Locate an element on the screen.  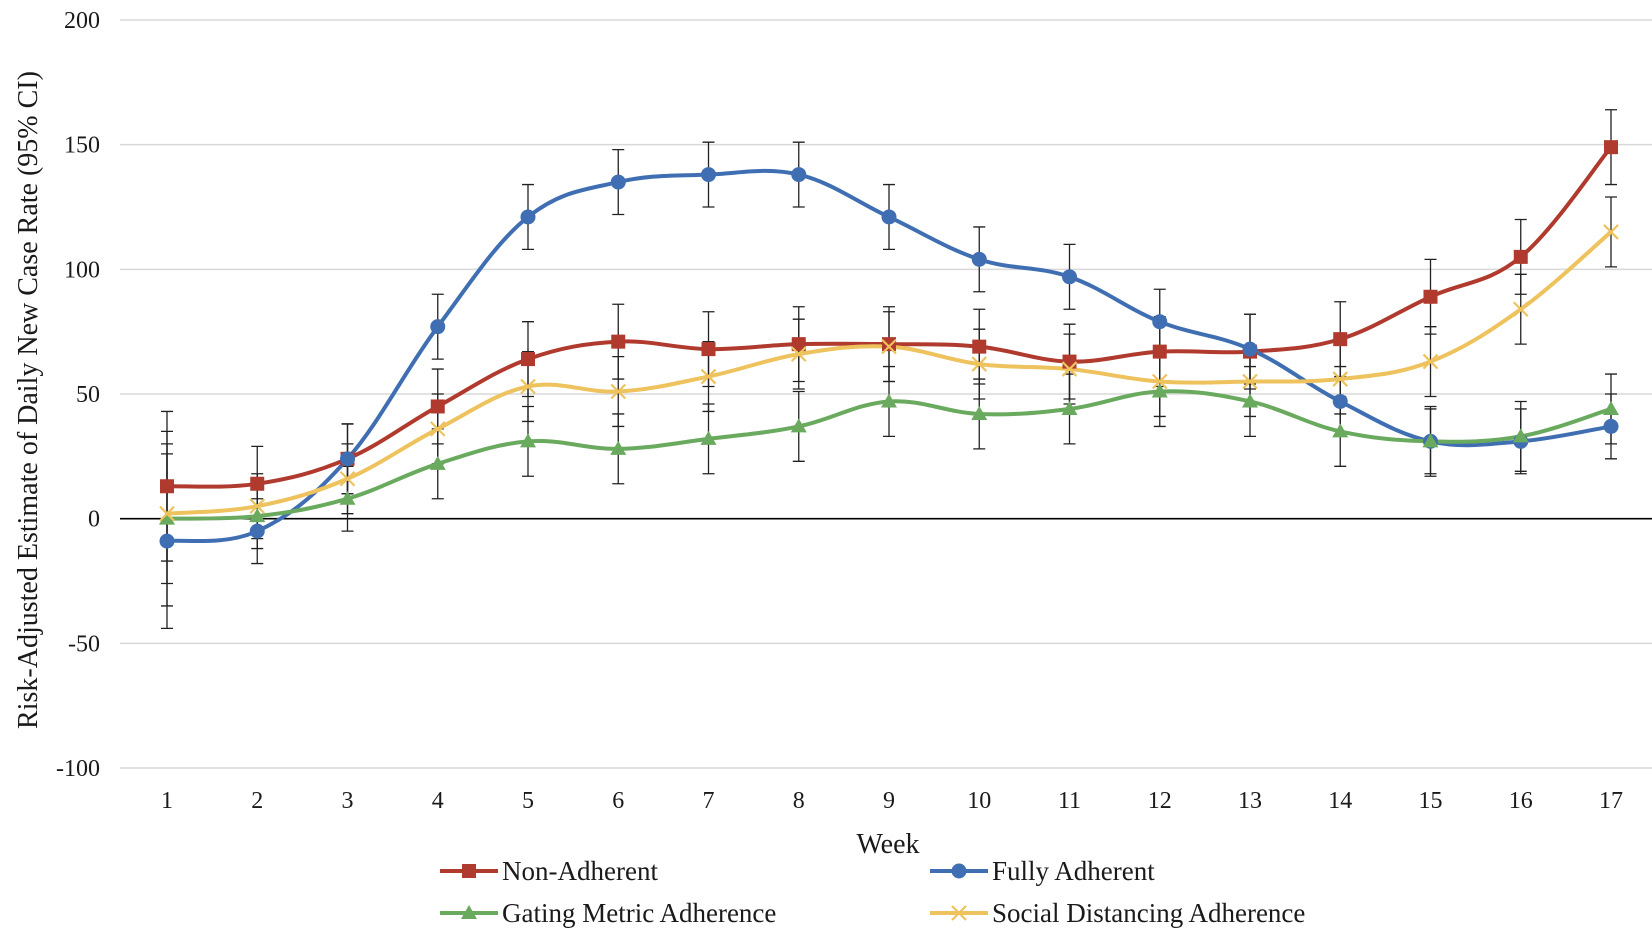
y-tick-label: 150 is located at coordinates (82, 146).